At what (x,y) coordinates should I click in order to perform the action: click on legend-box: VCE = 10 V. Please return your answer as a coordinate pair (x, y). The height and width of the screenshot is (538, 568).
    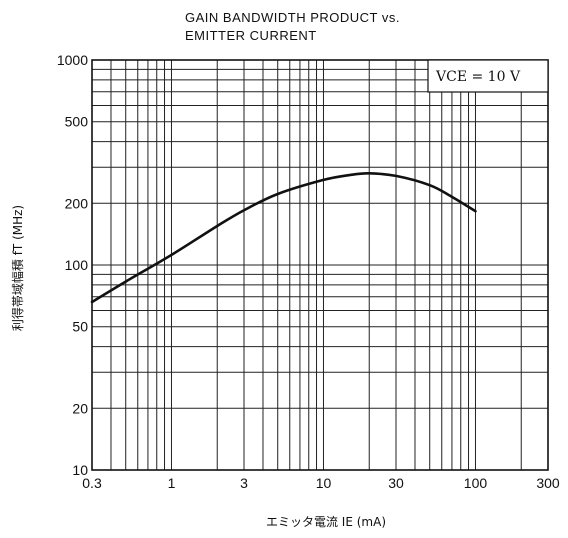
    Looking at the image, I should click on (488, 76).